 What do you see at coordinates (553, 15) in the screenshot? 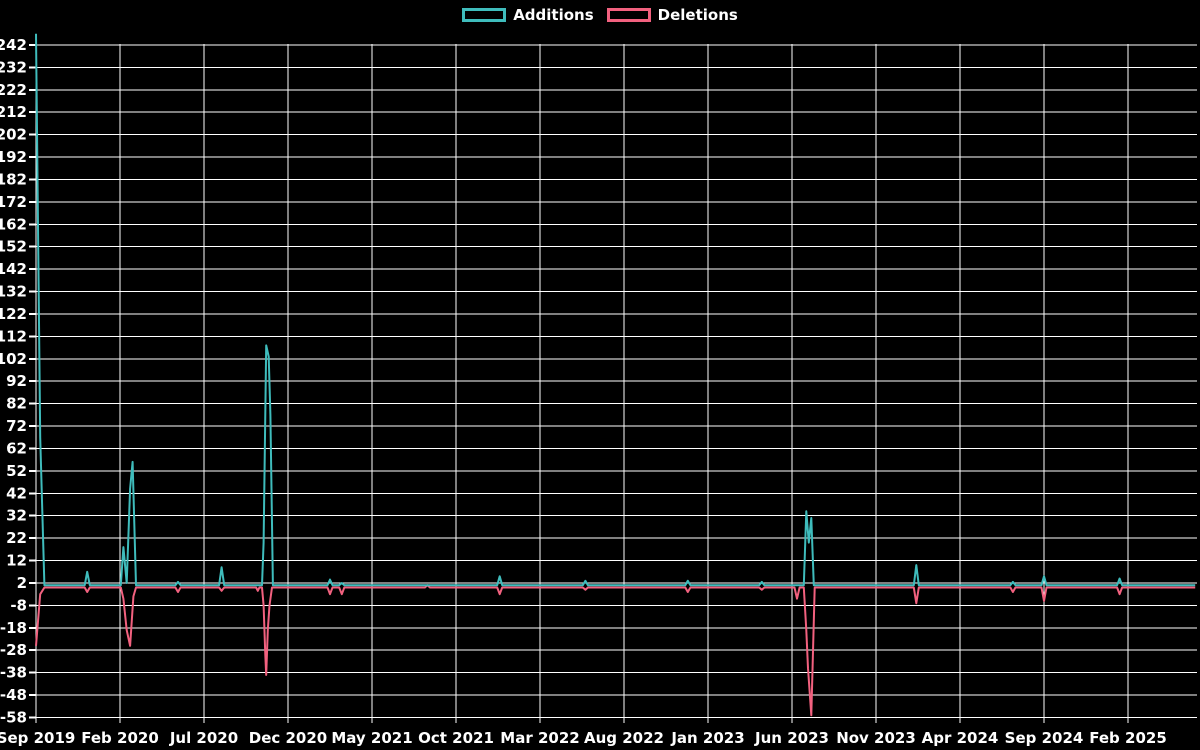
I see `additions-legend-label: Additions` at bounding box center [553, 15].